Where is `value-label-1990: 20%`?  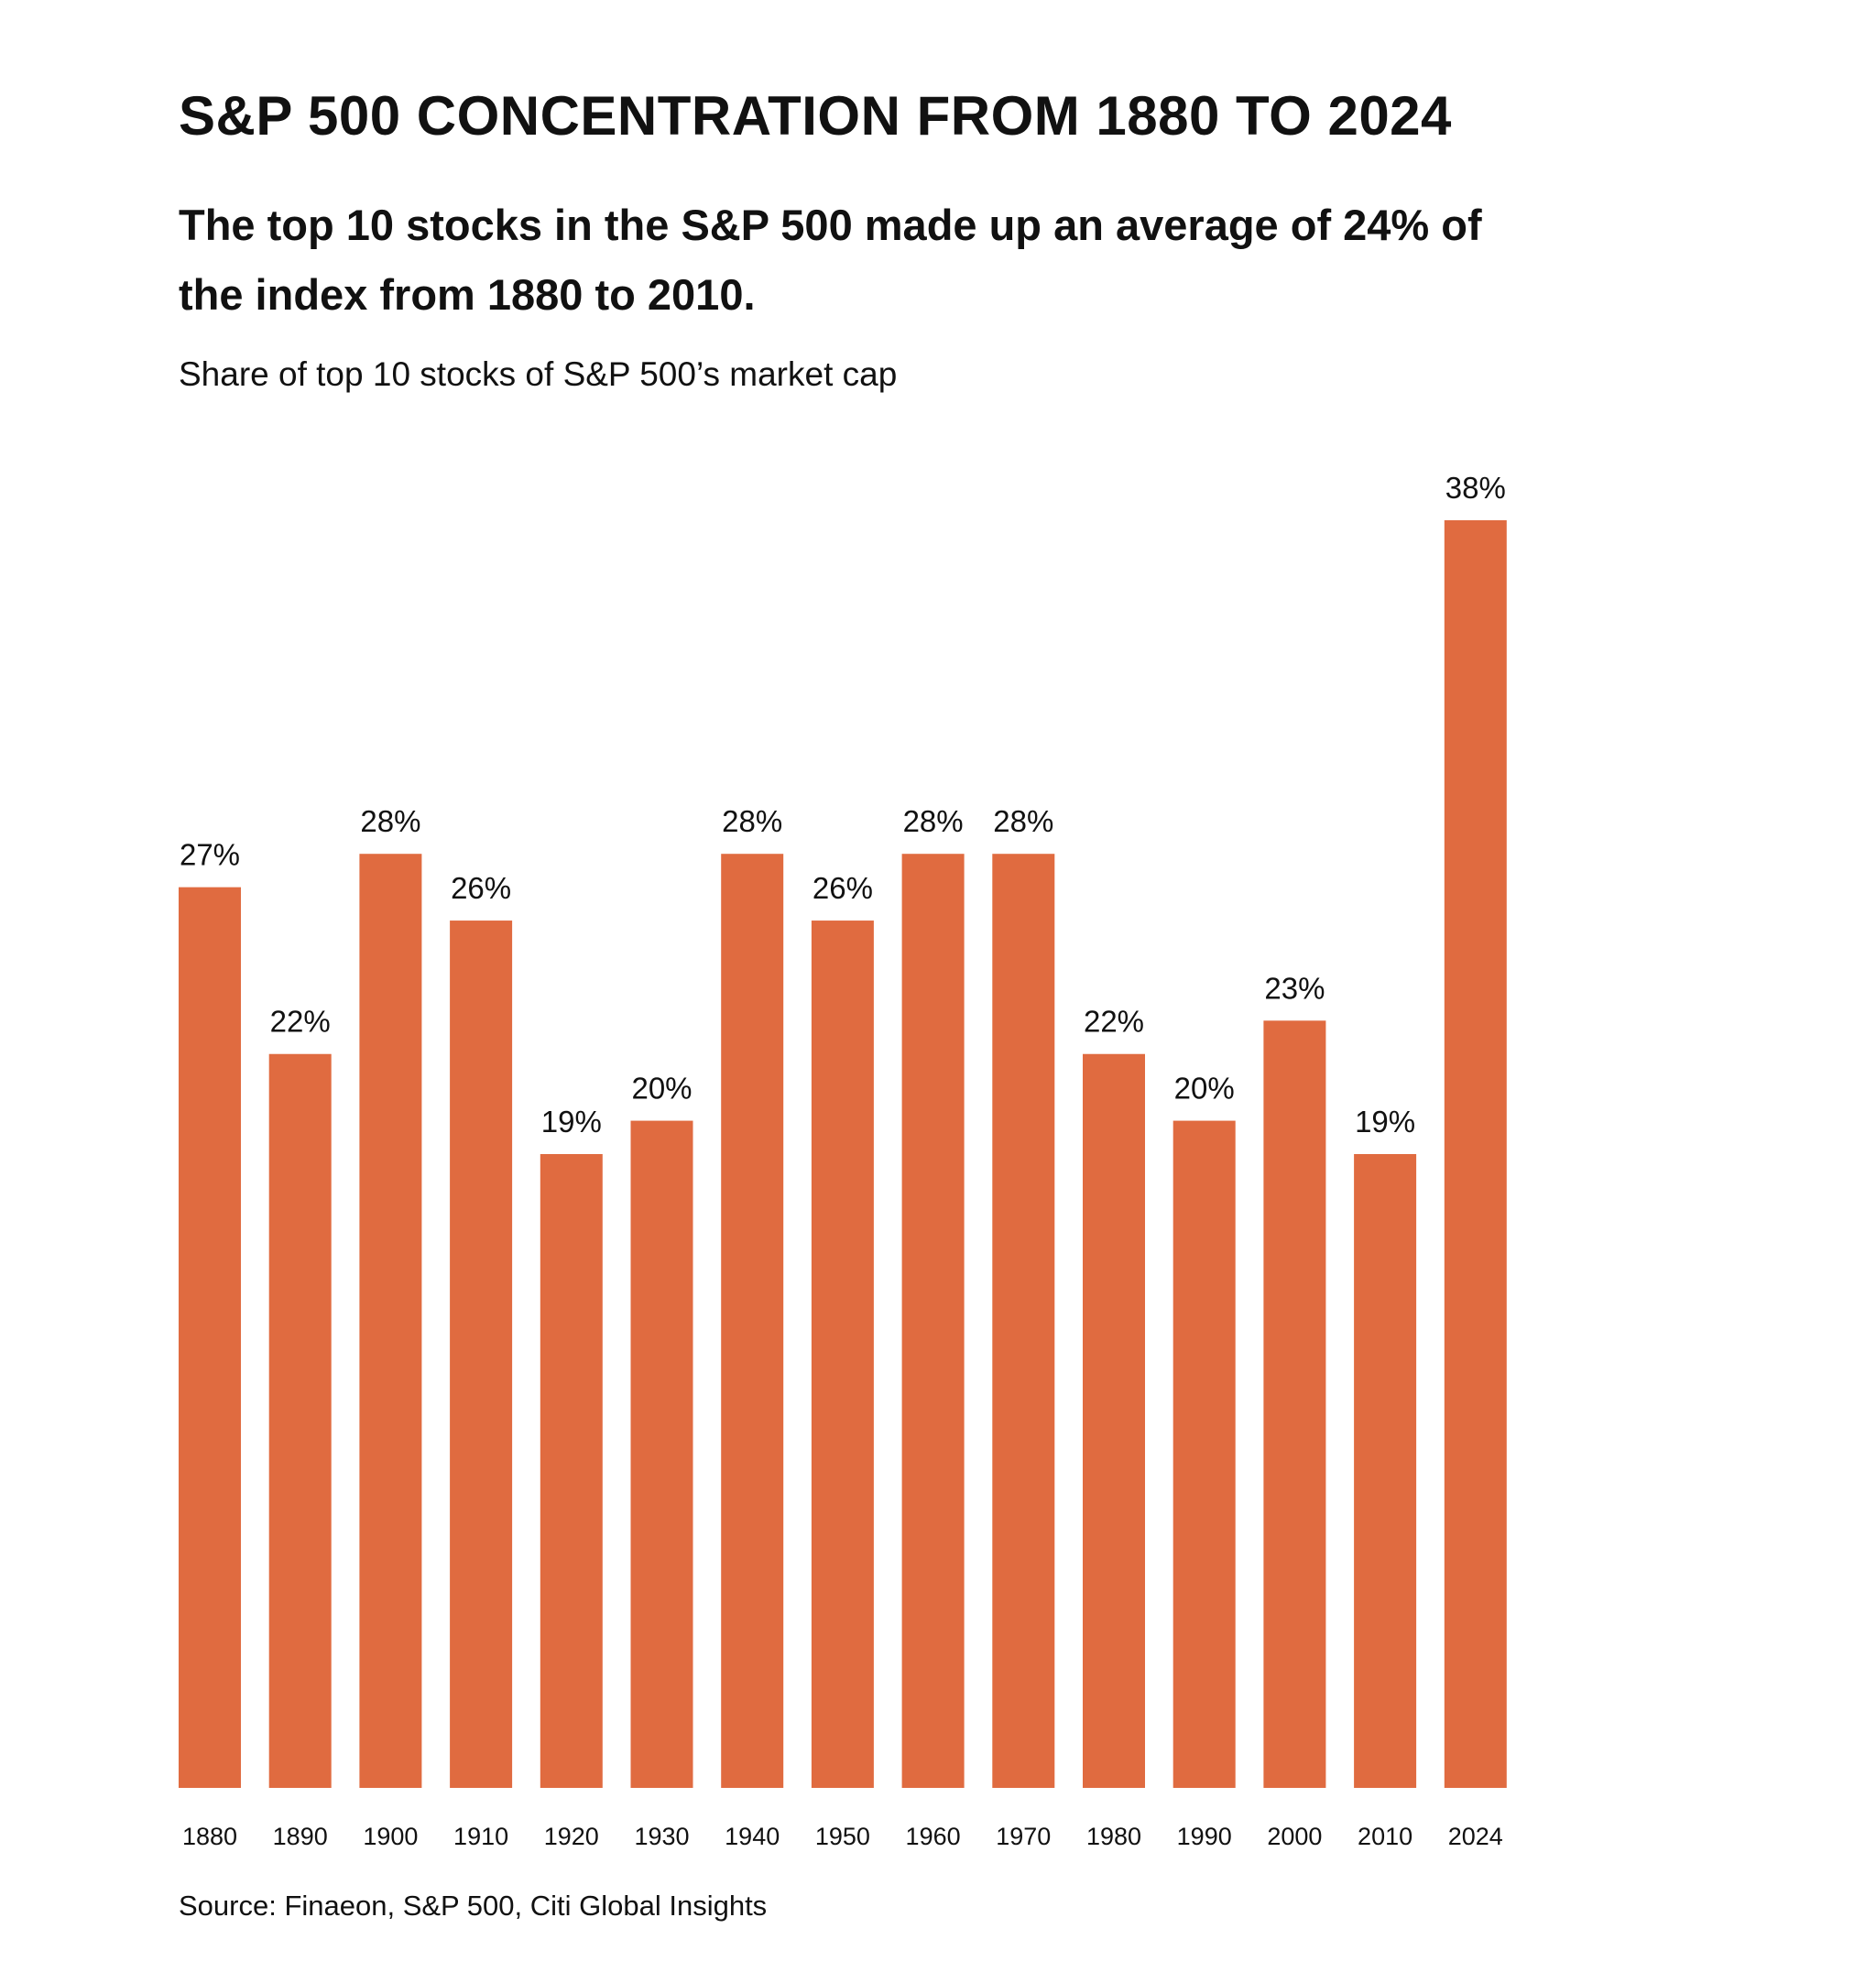
value-label-1990: 20% is located at coordinates (1204, 1089).